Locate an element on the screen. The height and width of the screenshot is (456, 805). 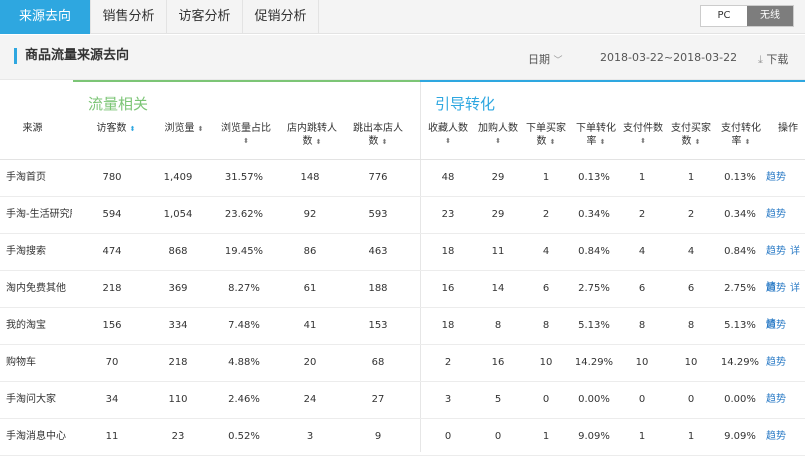
cell-paid-items: 1 is located at coordinates (642, 177).